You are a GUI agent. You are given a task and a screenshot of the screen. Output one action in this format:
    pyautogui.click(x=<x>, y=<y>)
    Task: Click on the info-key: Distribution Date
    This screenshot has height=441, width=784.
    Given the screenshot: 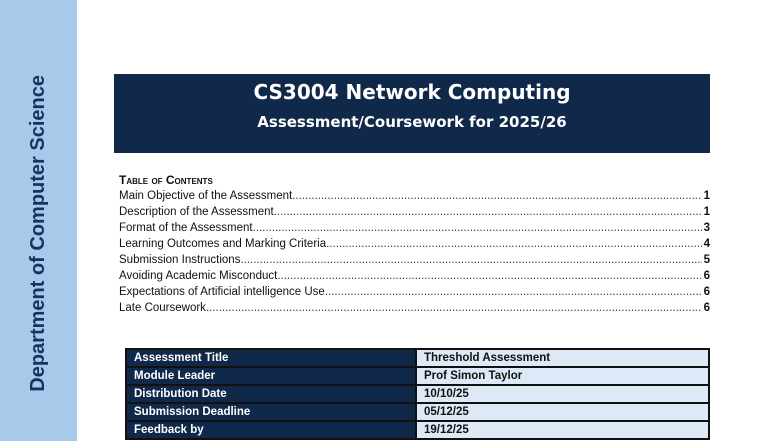 What is the action you would take?
    pyautogui.click(x=271, y=394)
    